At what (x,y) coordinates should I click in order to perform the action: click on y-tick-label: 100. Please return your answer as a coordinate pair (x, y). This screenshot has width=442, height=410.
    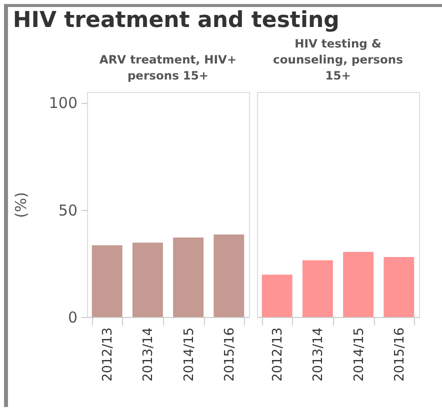
    Looking at the image, I should click on (63, 103).